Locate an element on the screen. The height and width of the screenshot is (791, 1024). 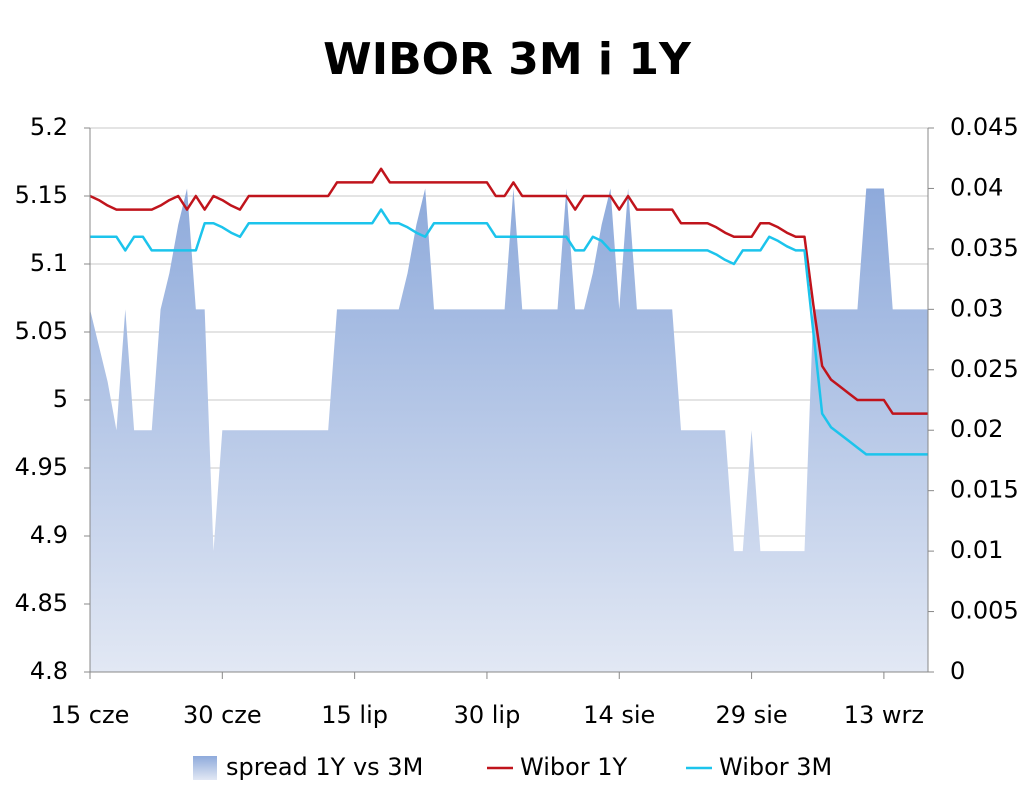
y2-tick-label: 0.04 is located at coordinates (976, 187).